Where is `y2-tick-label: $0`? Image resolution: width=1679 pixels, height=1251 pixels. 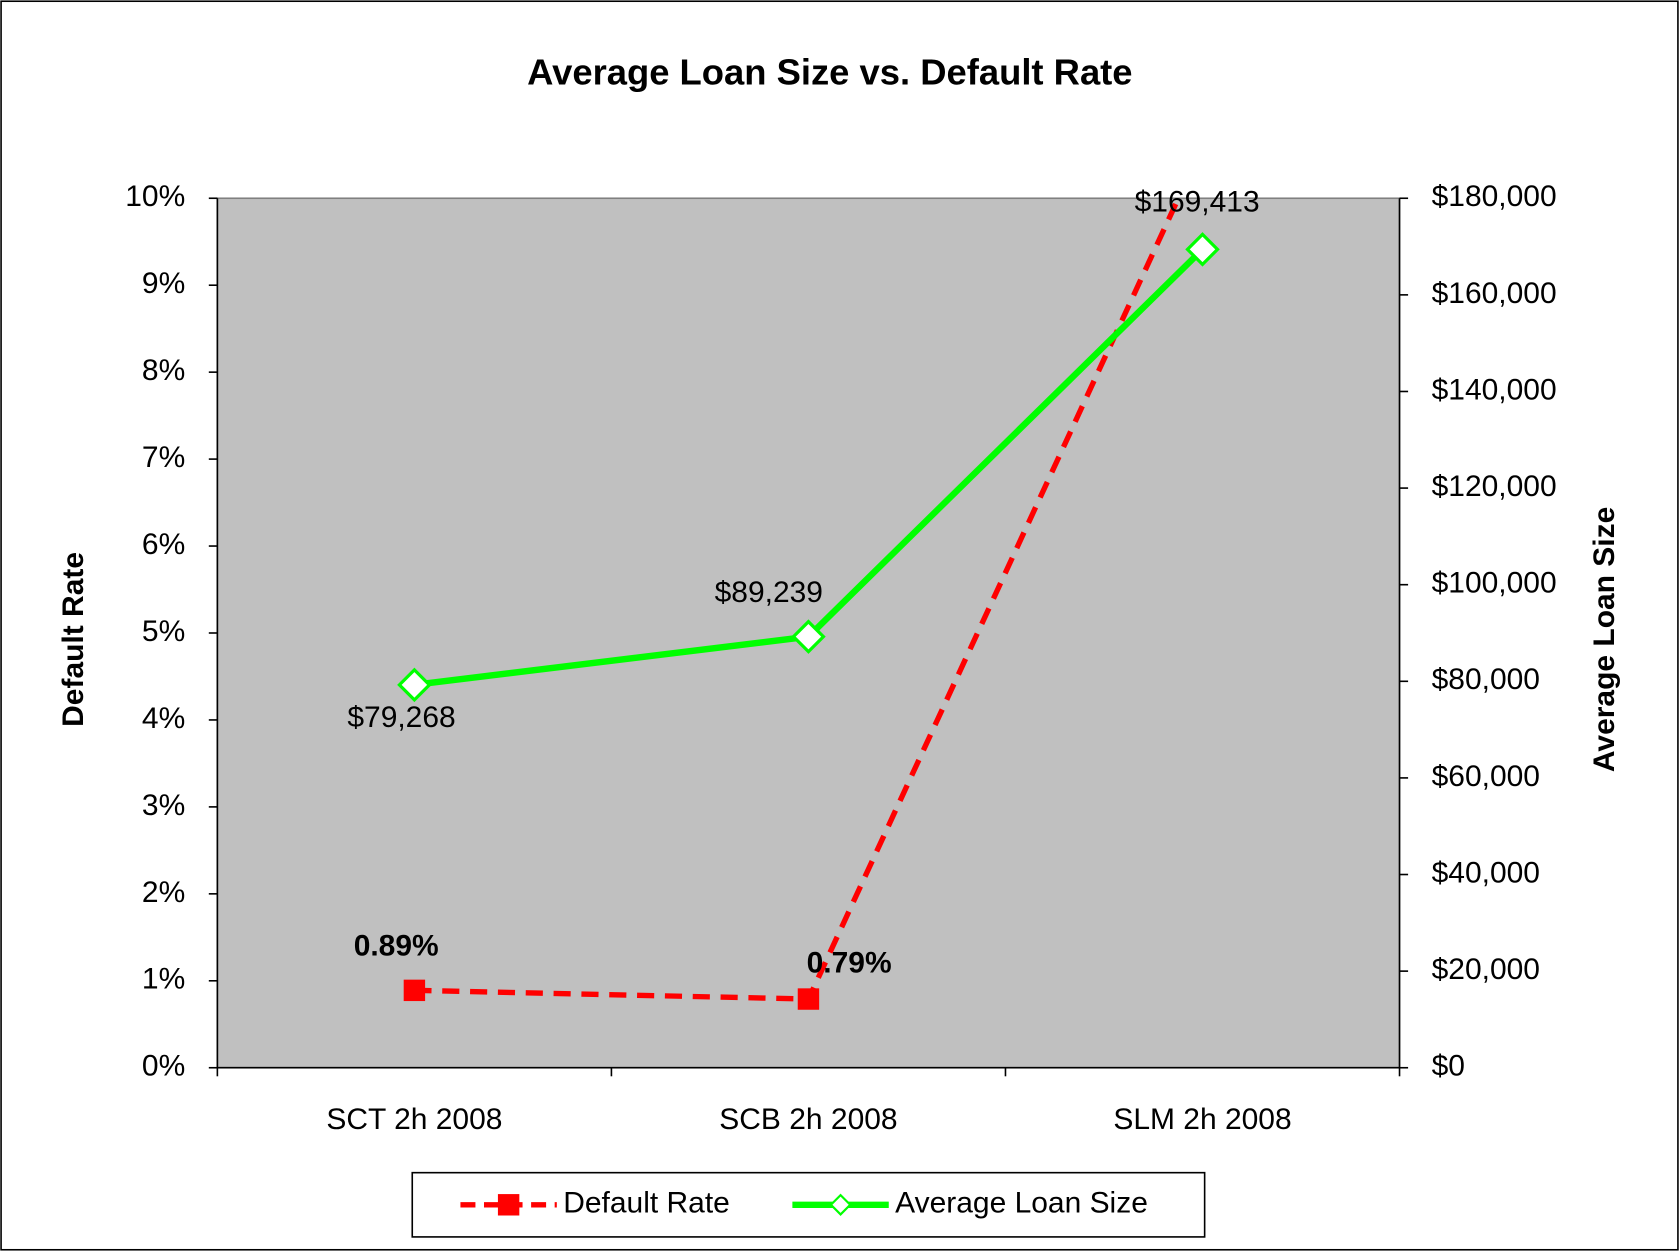
y2-tick-label: $0 is located at coordinates (1448, 1066).